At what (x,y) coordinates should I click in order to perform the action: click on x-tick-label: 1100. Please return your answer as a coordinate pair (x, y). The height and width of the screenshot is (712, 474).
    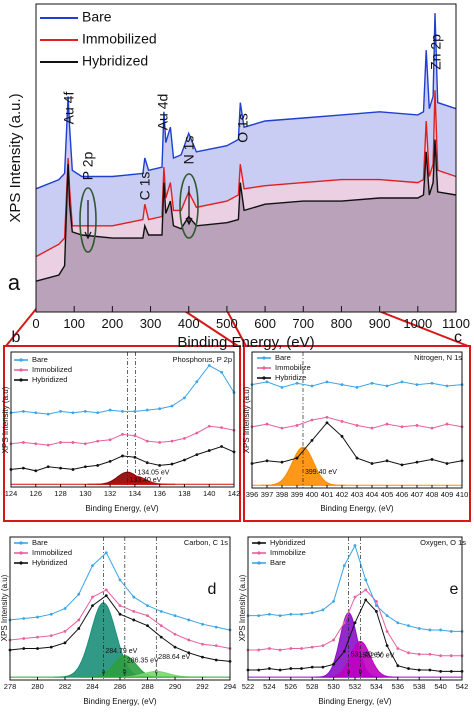
    Looking at the image, I should click on (456, 323).